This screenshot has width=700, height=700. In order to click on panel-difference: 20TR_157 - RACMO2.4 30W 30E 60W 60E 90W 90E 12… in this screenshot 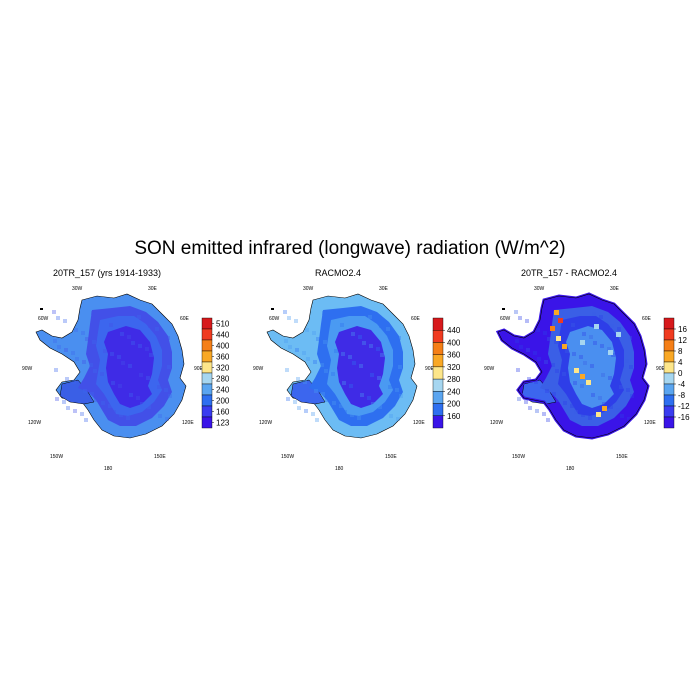, I will do `click(592, 373)`.